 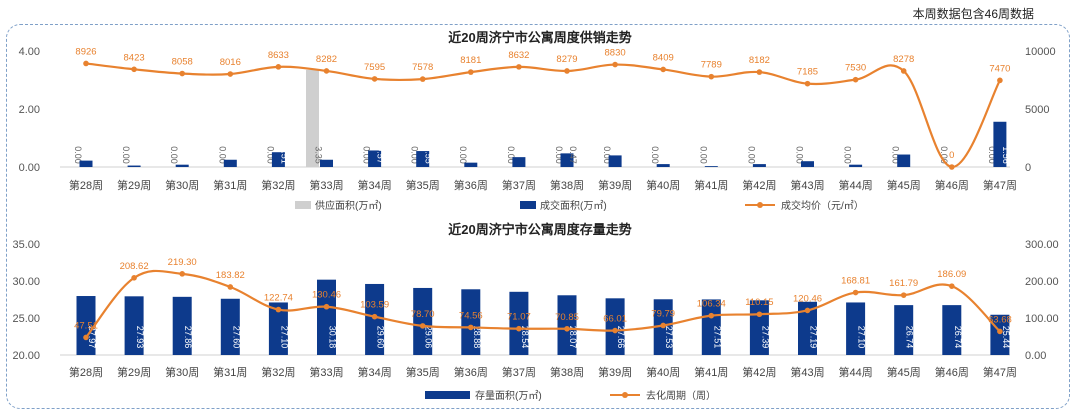 What do you see at coordinates (807, 72) in the screenshot?
I see `line-value-label: 7185` at bounding box center [807, 72].